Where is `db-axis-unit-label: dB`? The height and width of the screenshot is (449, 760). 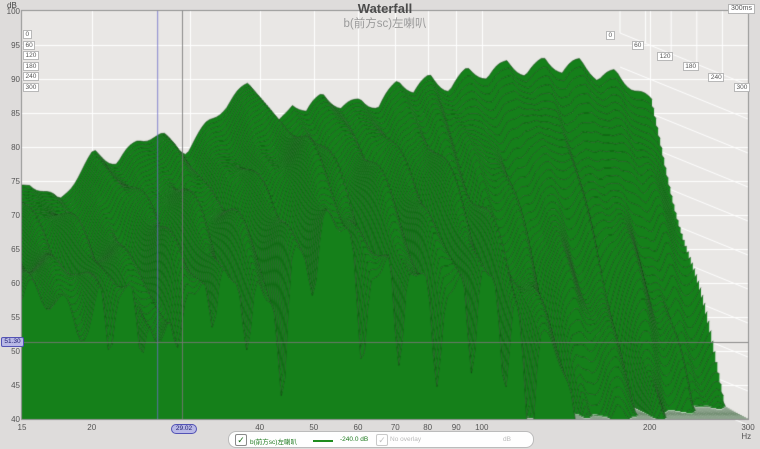 db-axis-unit-label: dB is located at coordinates (12, 5).